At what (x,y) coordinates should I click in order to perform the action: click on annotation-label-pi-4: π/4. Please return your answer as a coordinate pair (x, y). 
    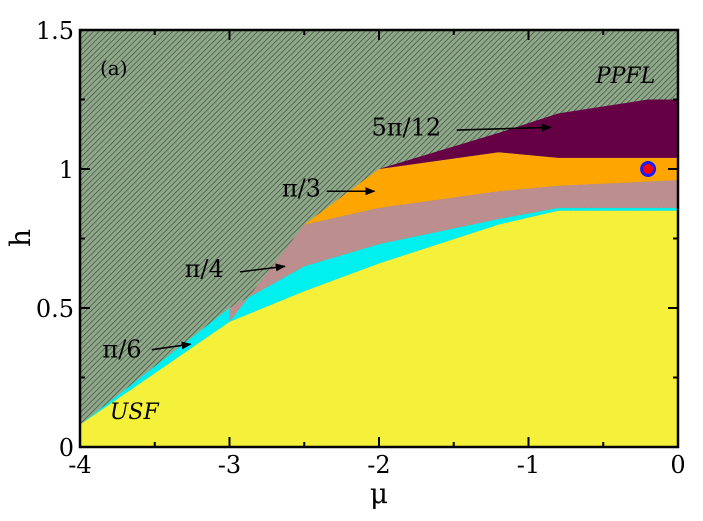
    Looking at the image, I should click on (204, 269).